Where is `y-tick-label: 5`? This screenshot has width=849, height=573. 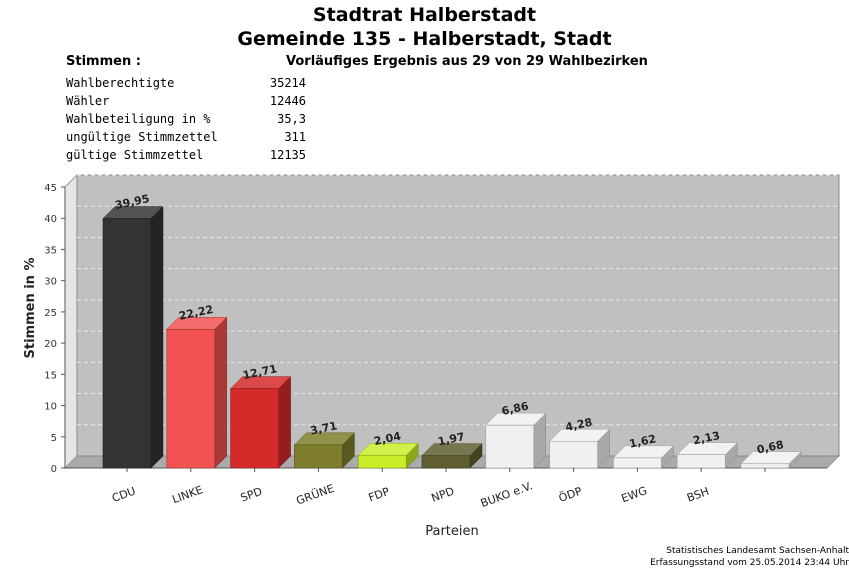 y-tick-label: 5 is located at coordinates (54, 438).